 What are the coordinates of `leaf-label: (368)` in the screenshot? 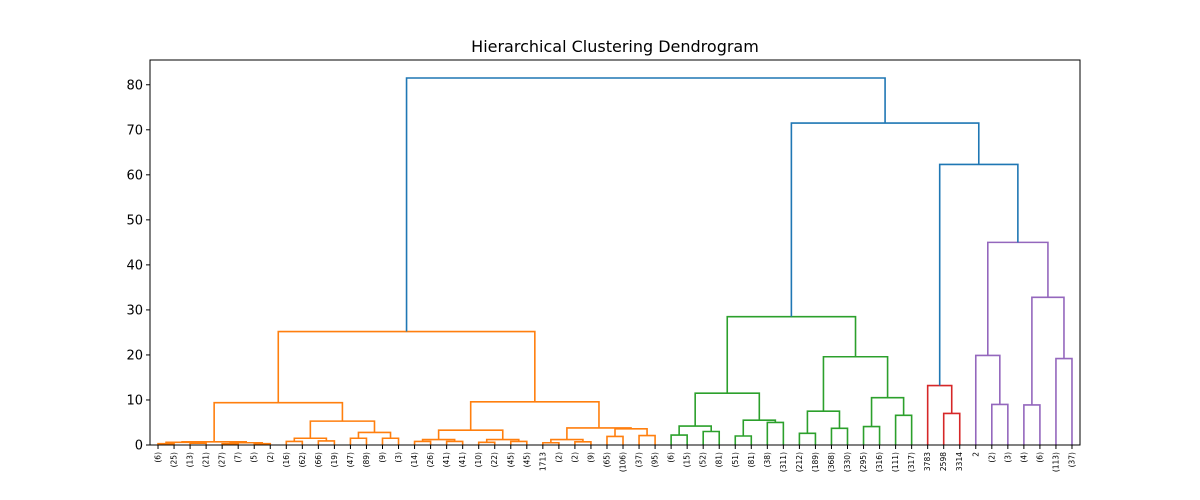 It's located at (831, 462).